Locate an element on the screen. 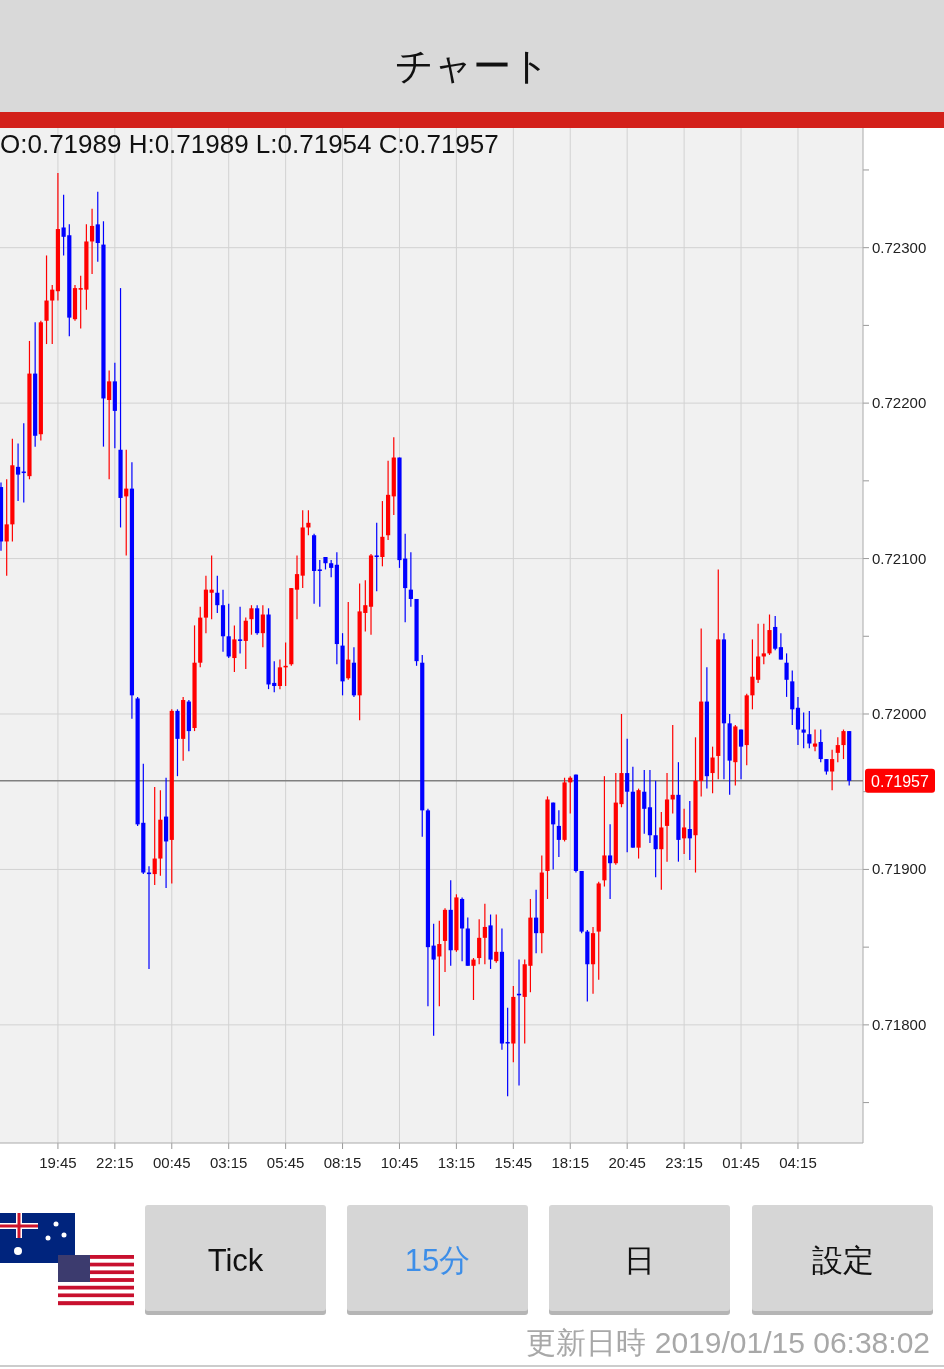 The height and width of the screenshot is (1369, 944). annotation: O:0.71989 H:0.71989 L:0.71954 C:0.71957 is located at coordinates (249, 144).